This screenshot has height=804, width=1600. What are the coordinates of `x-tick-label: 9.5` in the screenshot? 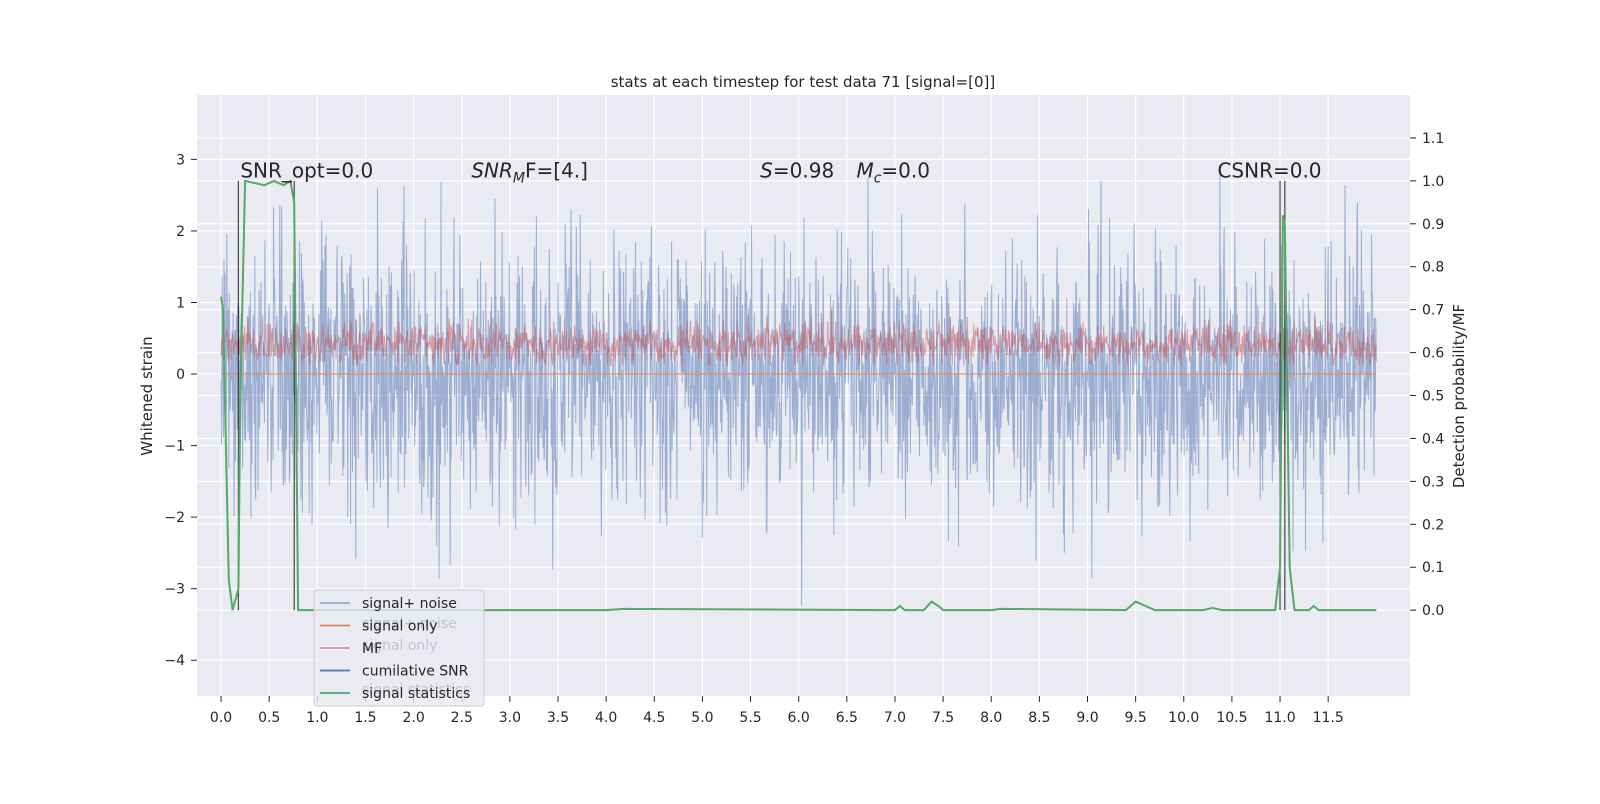 It's located at (1135, 718).